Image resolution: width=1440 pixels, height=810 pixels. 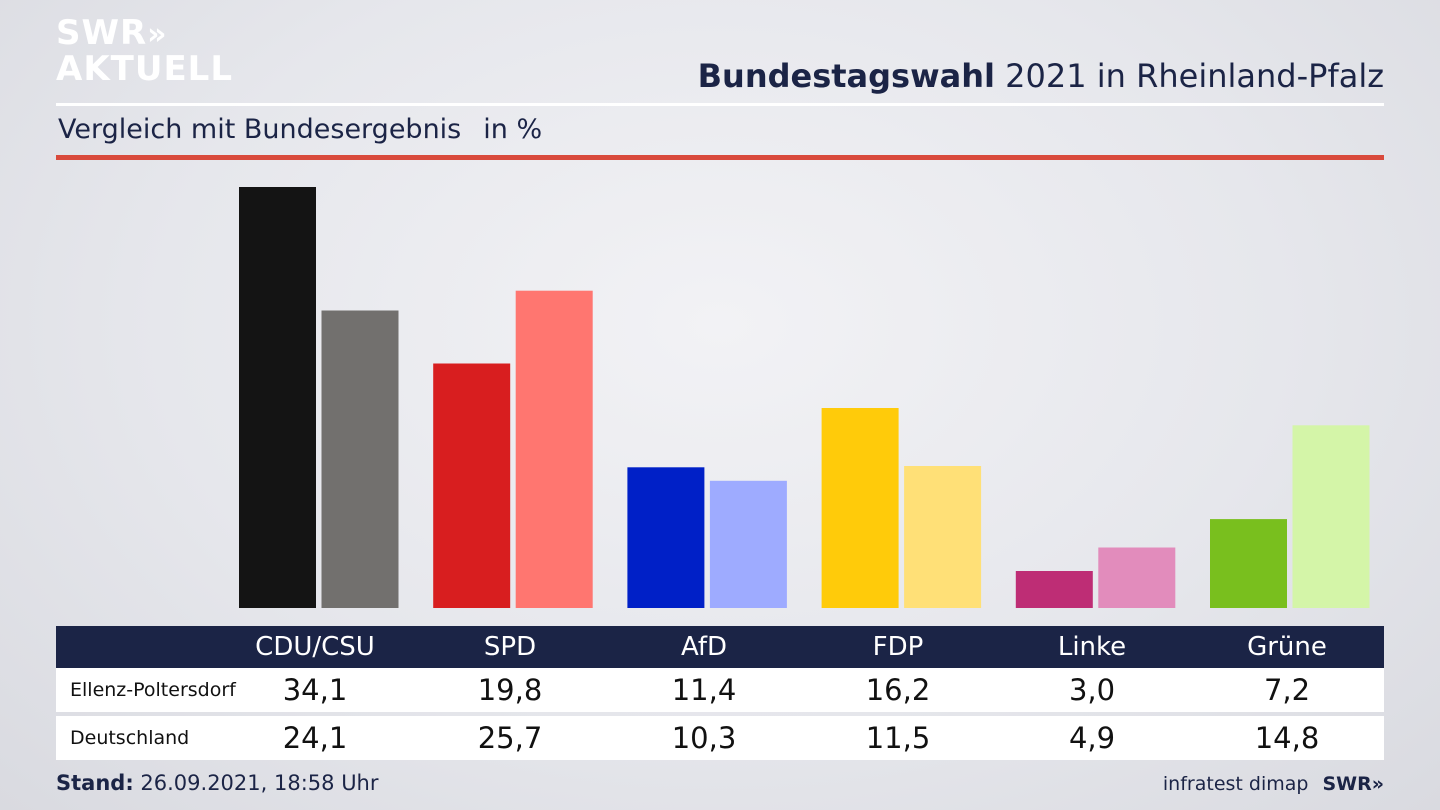 What do you see at coordinates (315, 647) in the screenshot?
I see `column-header: CDU/CSU` at bounding box center [315, 647].